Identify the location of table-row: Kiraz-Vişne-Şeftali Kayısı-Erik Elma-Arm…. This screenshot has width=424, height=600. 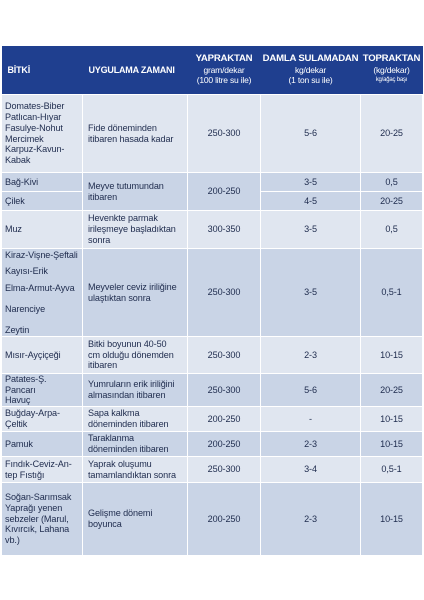
(212, 292).